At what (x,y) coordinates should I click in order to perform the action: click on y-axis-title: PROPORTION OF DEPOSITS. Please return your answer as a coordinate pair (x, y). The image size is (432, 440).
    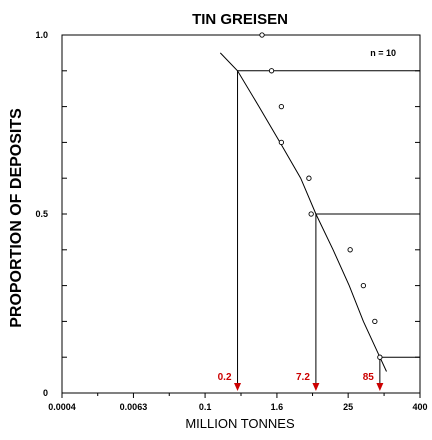
    Looking at the image, I should click on (16, 218).